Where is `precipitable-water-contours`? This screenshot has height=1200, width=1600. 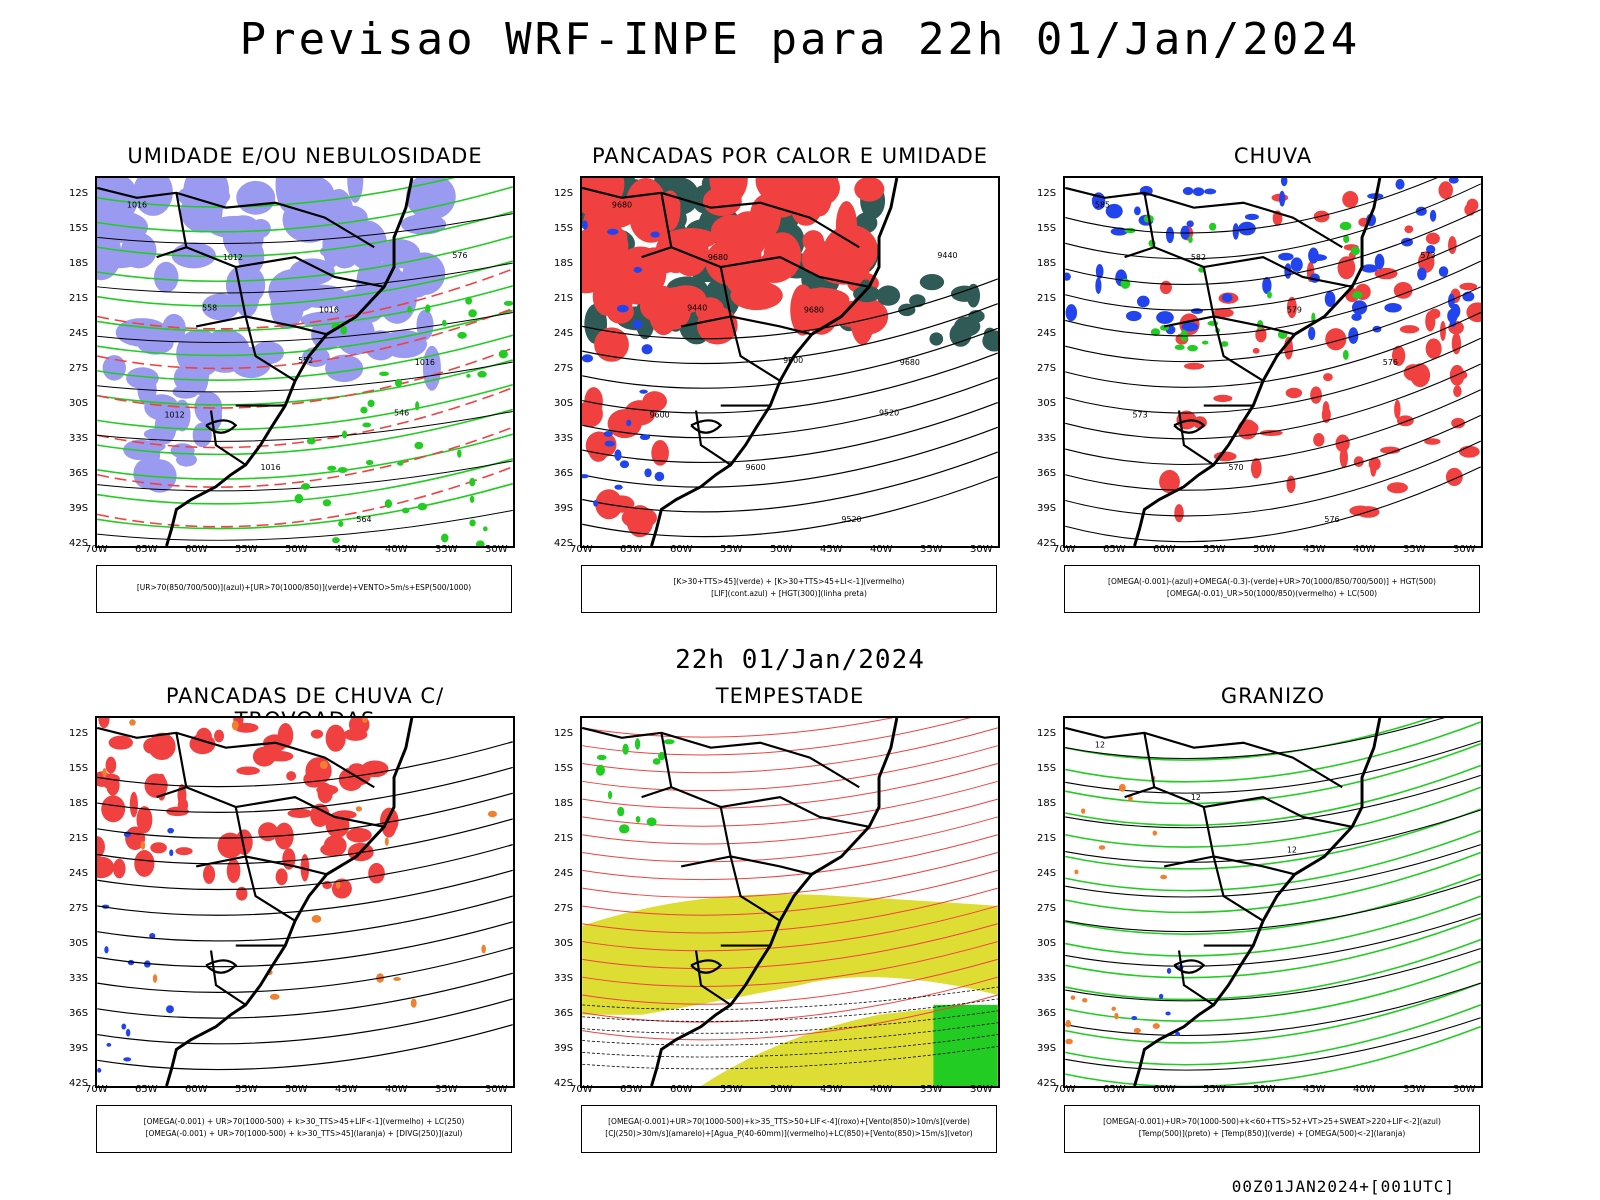 precipitable-water-contours is located at coordinates (790, 879).